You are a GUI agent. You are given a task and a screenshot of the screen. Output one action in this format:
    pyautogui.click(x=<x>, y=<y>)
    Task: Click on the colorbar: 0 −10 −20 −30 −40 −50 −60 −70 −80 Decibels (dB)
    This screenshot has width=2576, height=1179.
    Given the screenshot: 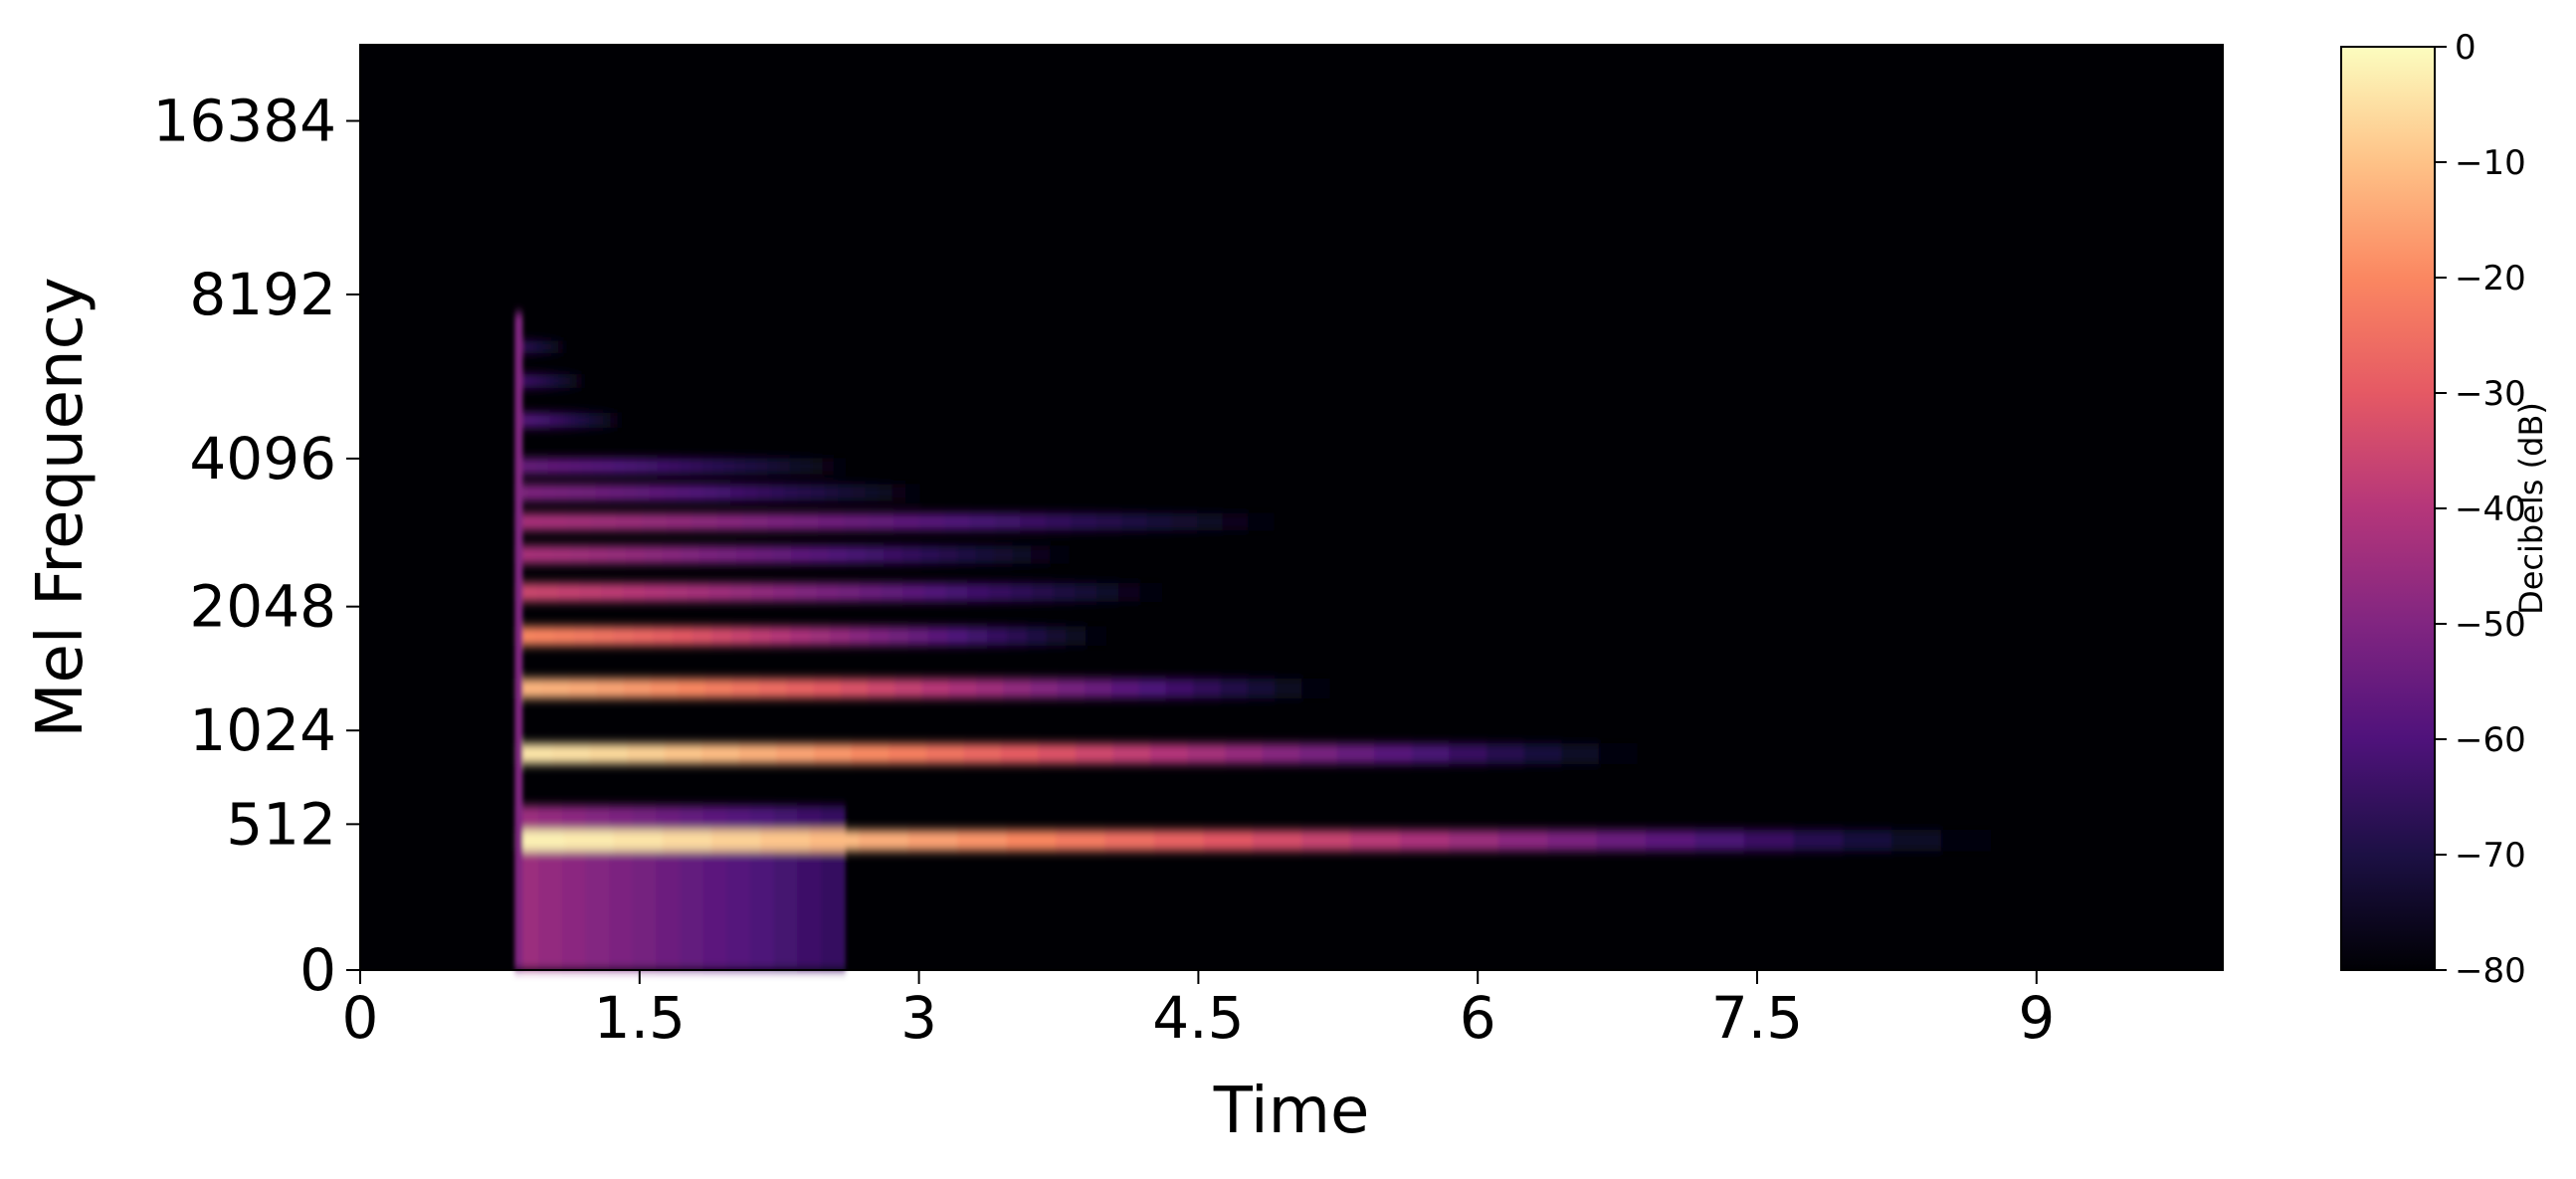 What is the action you would take?
    pyautogui.click(x=2445, y=509)
    